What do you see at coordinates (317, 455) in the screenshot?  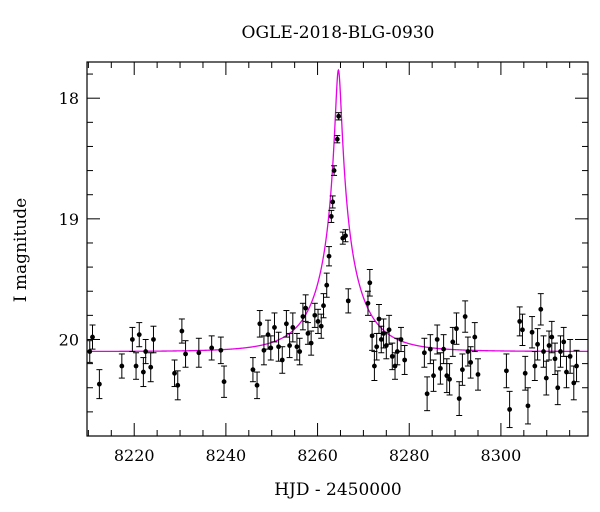 I see `x-tick-label: 8260` at bounding box center [317, 455].